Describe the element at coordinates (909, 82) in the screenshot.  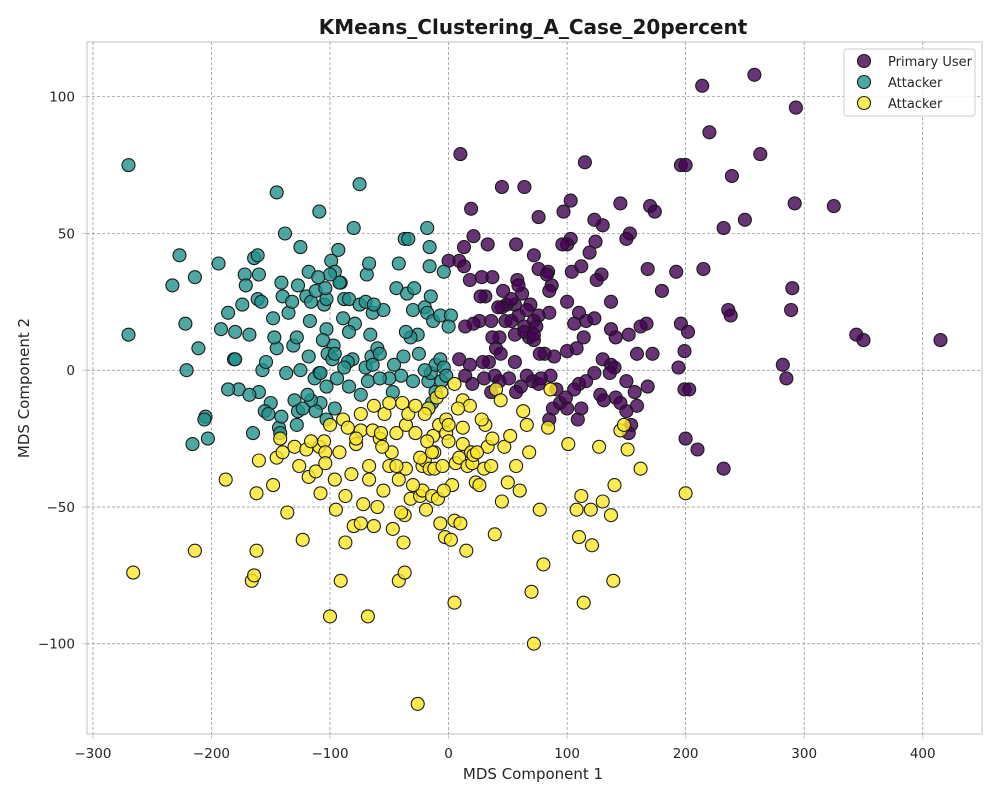
I see `legend: Primary User Attacker Attacker` at that location.